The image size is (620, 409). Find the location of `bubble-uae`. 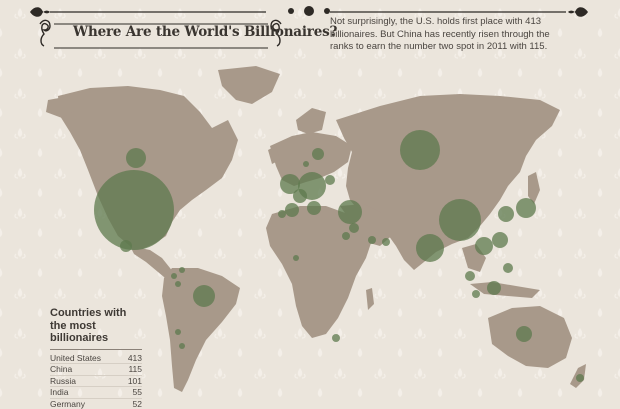

bubble-uae is located at coordinates (386, 242).